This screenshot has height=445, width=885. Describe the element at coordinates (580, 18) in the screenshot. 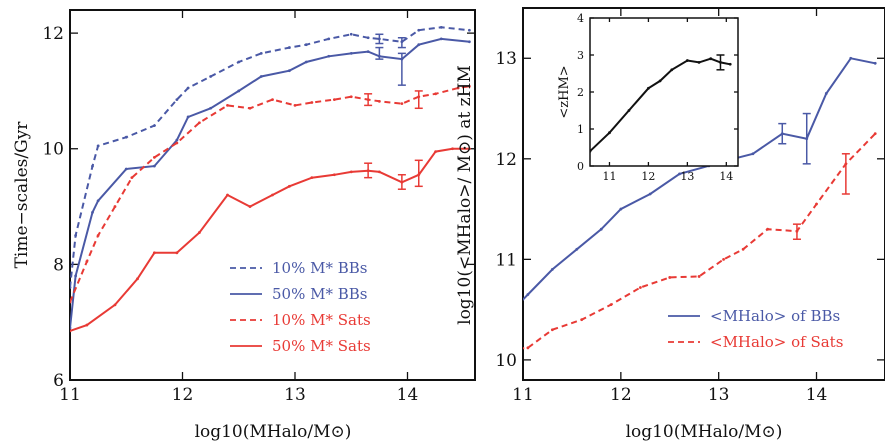

I see `y-tick-label: 4` at that location.